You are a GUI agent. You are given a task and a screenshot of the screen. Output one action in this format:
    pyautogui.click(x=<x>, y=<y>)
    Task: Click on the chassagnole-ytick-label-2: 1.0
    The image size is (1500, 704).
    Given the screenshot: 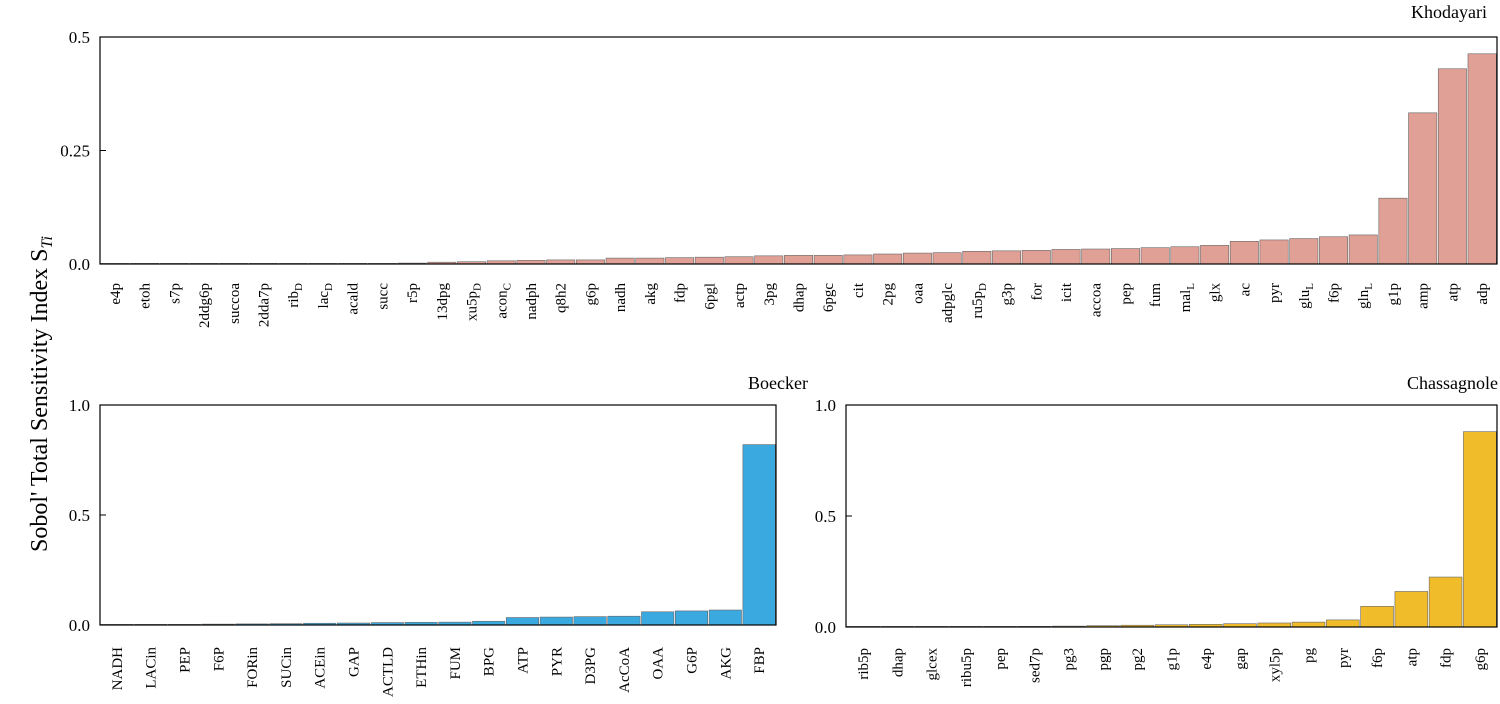 What is the action you would take?
    pyautogui.click(x=825, y=405)
    